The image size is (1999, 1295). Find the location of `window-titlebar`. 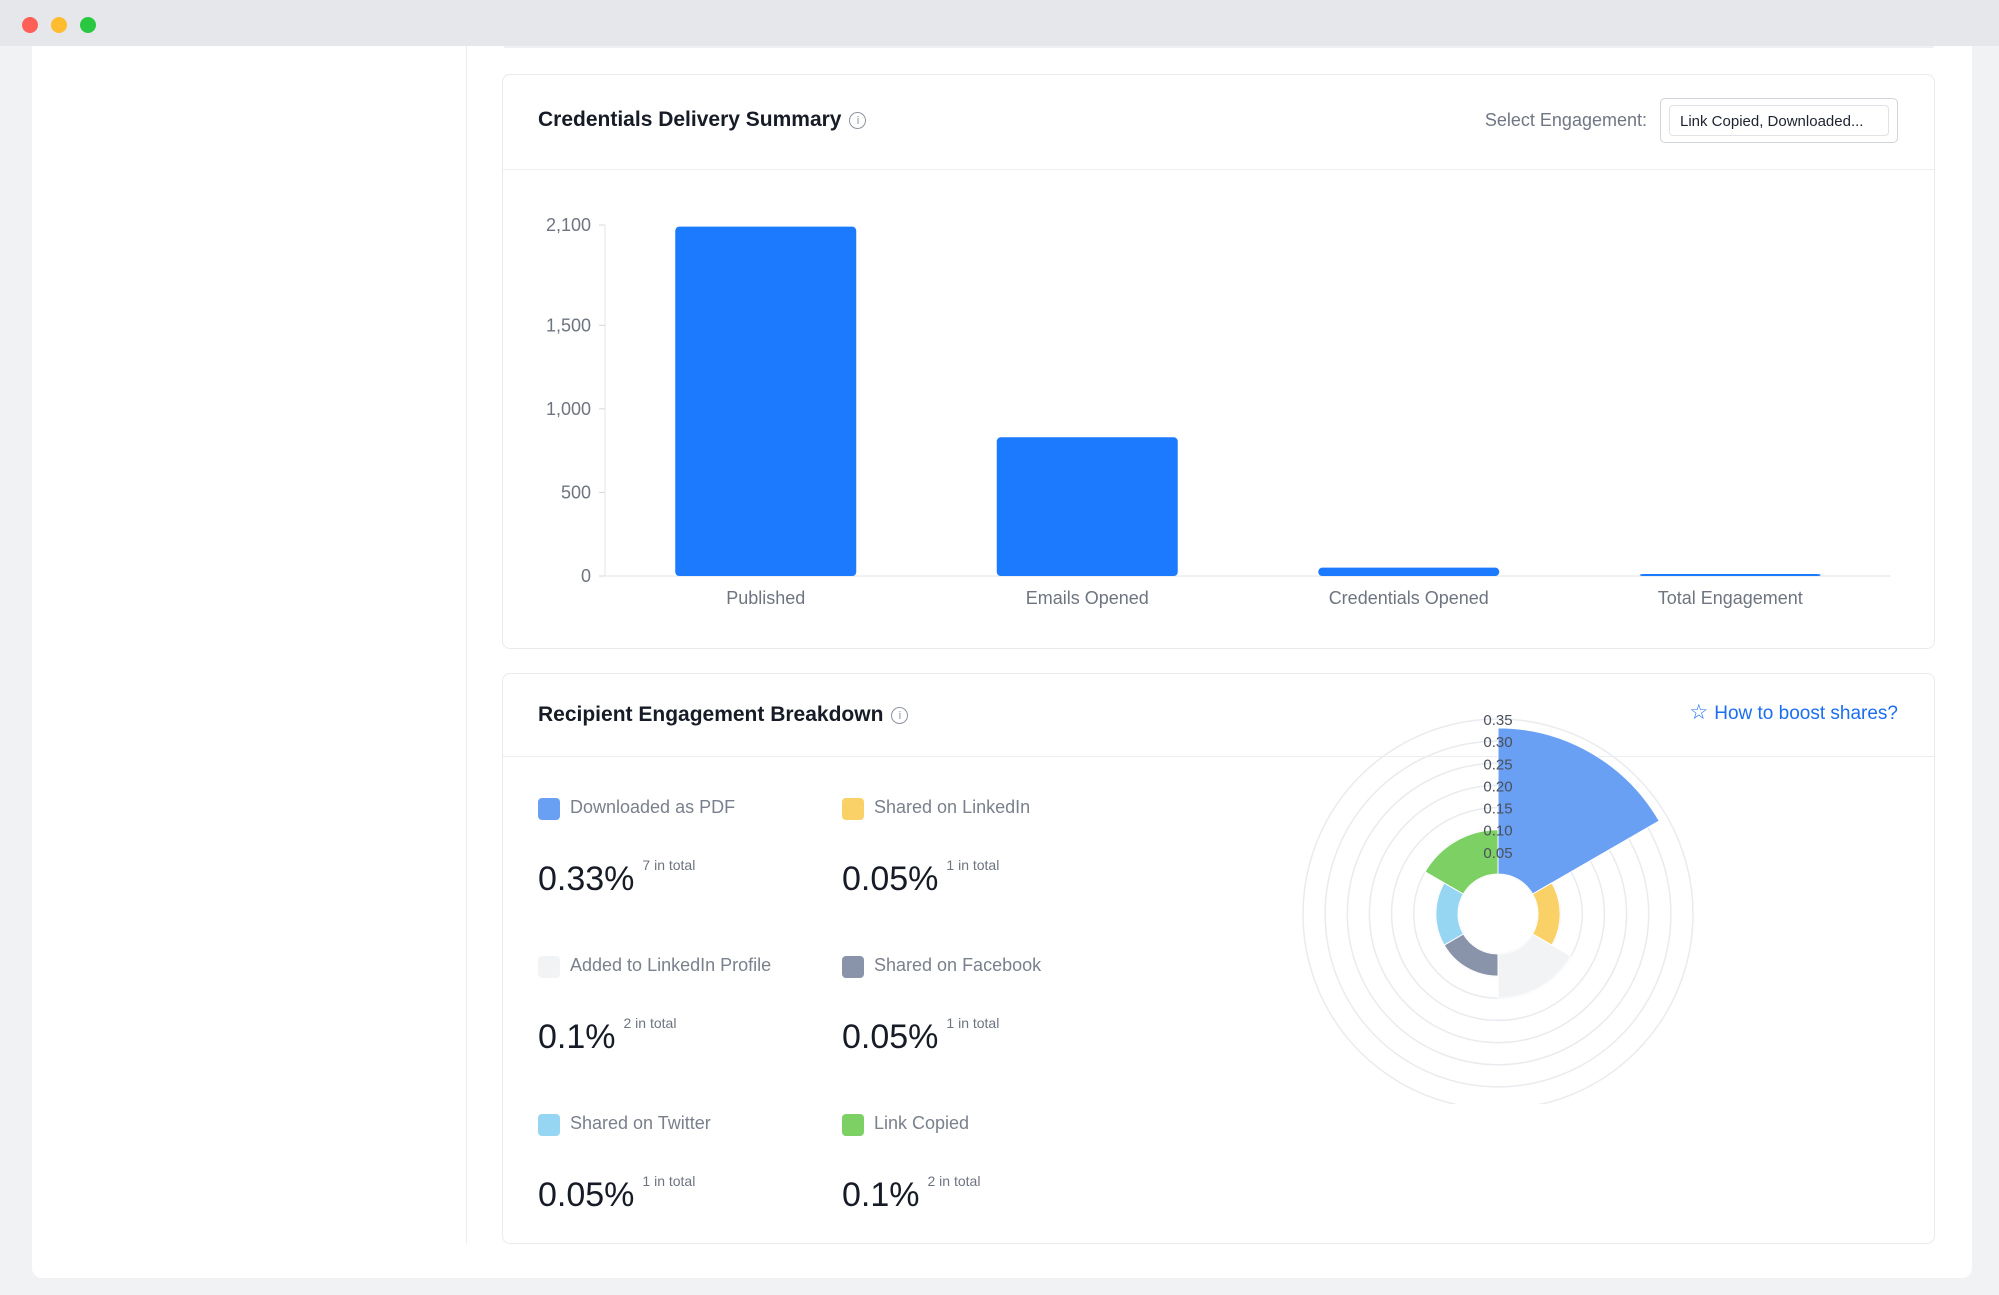

window-titlebar is located at coordinates (999, 23).